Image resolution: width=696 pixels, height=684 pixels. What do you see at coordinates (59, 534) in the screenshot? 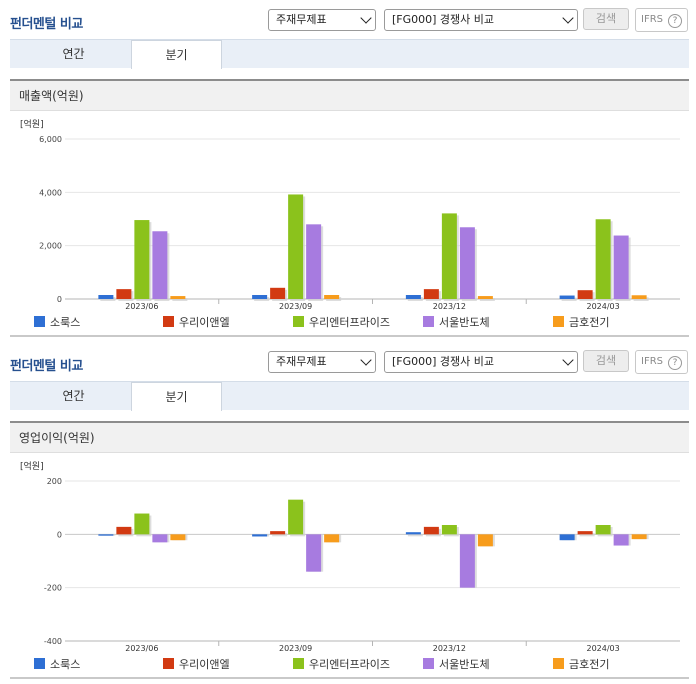
I see `y-tick-label: 0` at bounding box center [59, 534].